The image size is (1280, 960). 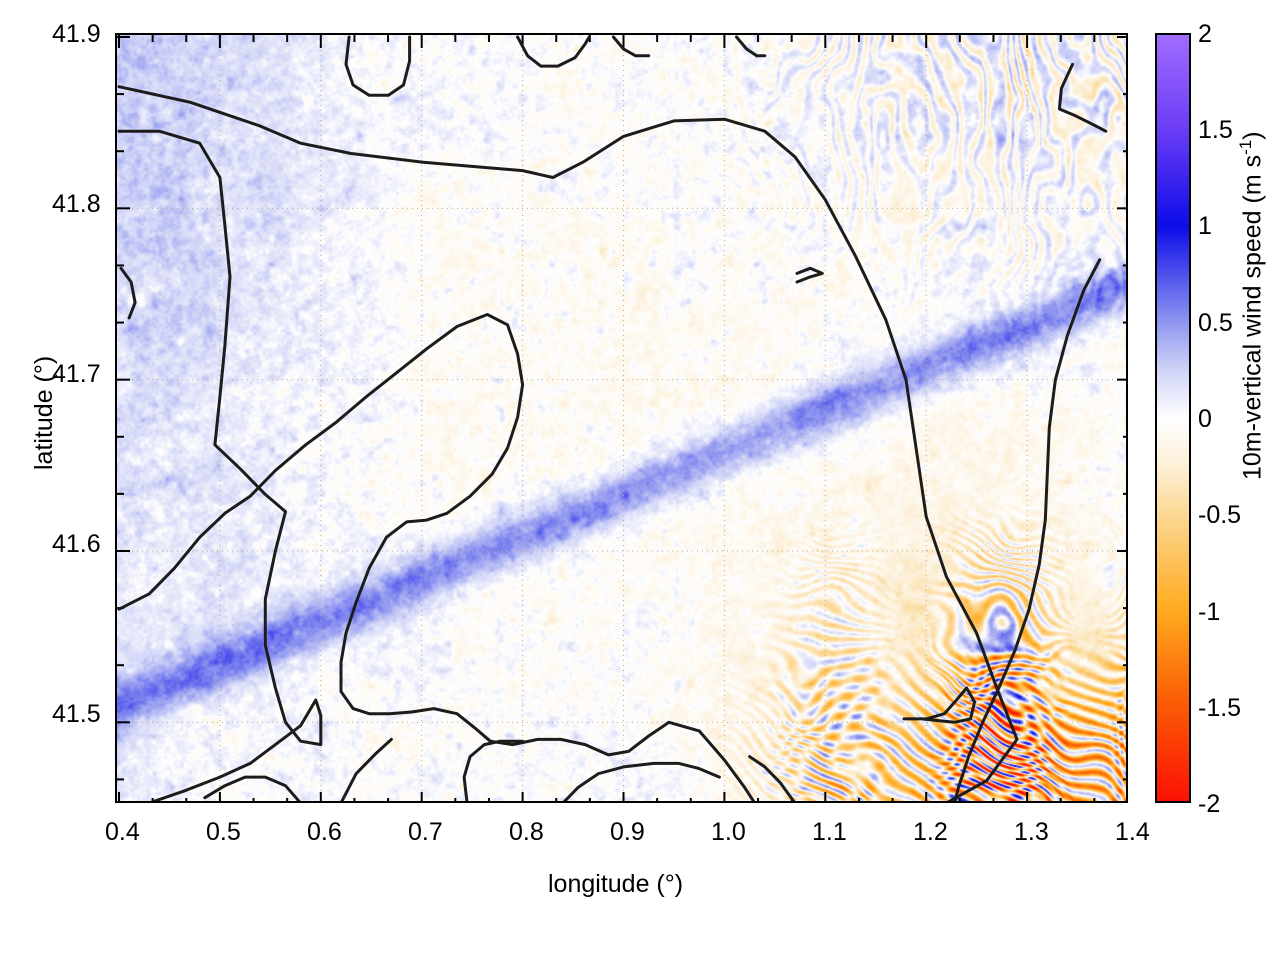 I want to click on cbtick-2: 2, so click(x=1205, y=34).